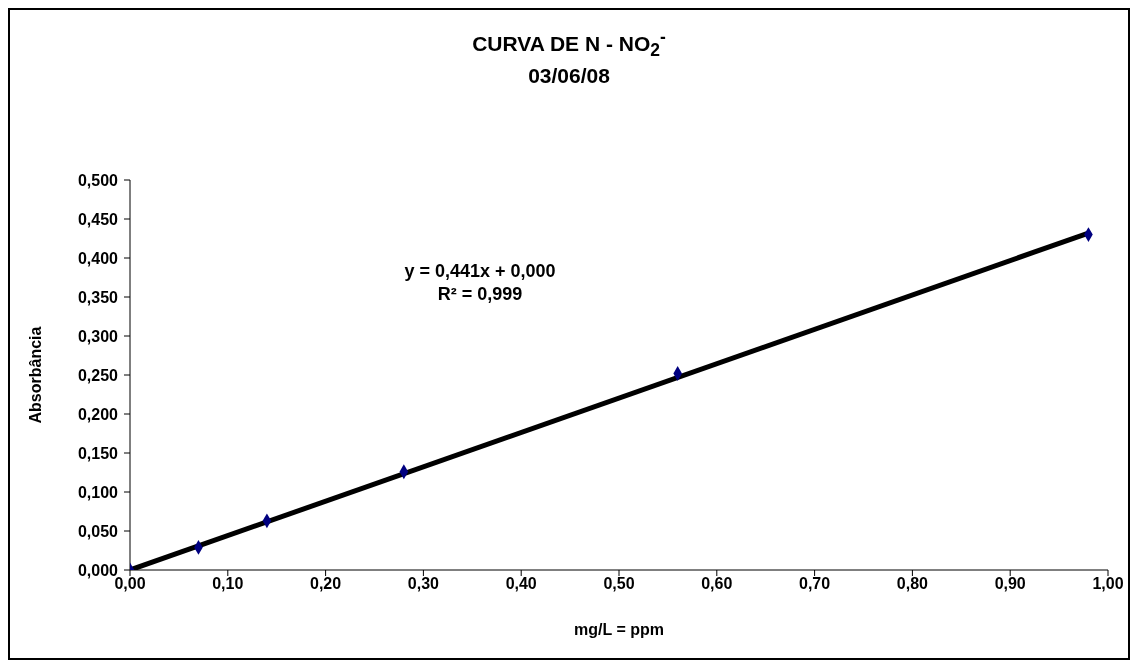  Describe the element at coordinates (1010, 584) in the screenshot. I see `x-tick-label: 0,90` at that location.